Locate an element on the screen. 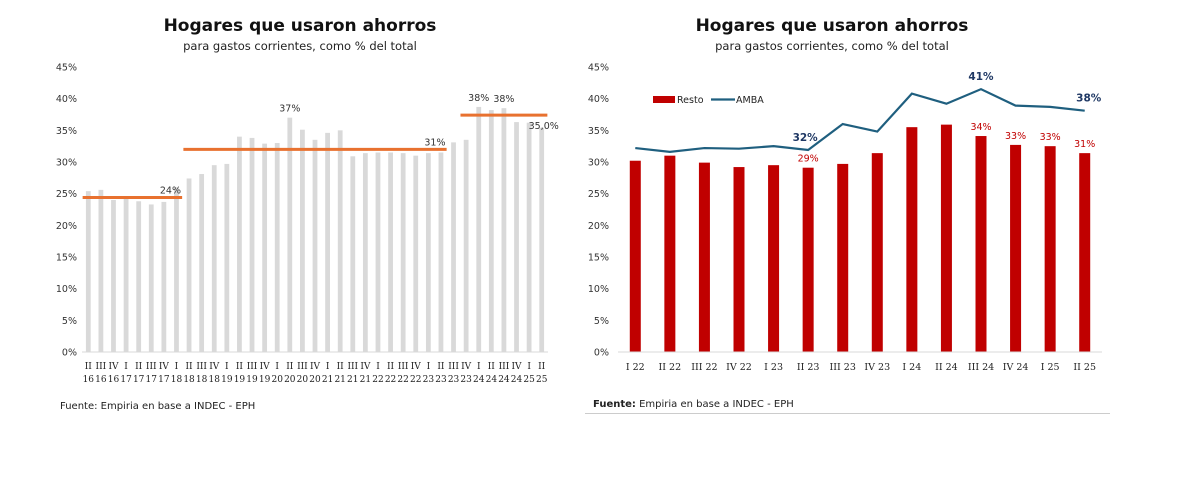 Image resolution: width=1179 pixels, height=485 pixels. left-chart-title: Hogares que usaron ahorros is located at coordinates (300, 26).